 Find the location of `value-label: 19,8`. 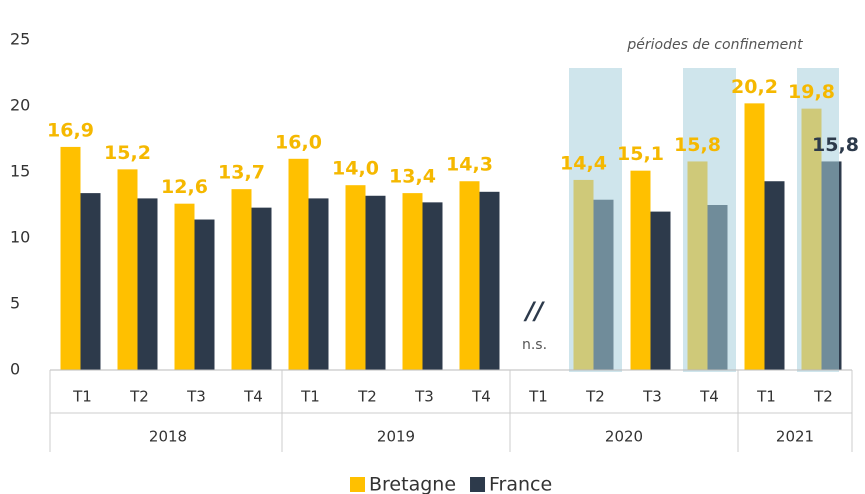

value-label: 19,8 is located at coordinates (811, 92).